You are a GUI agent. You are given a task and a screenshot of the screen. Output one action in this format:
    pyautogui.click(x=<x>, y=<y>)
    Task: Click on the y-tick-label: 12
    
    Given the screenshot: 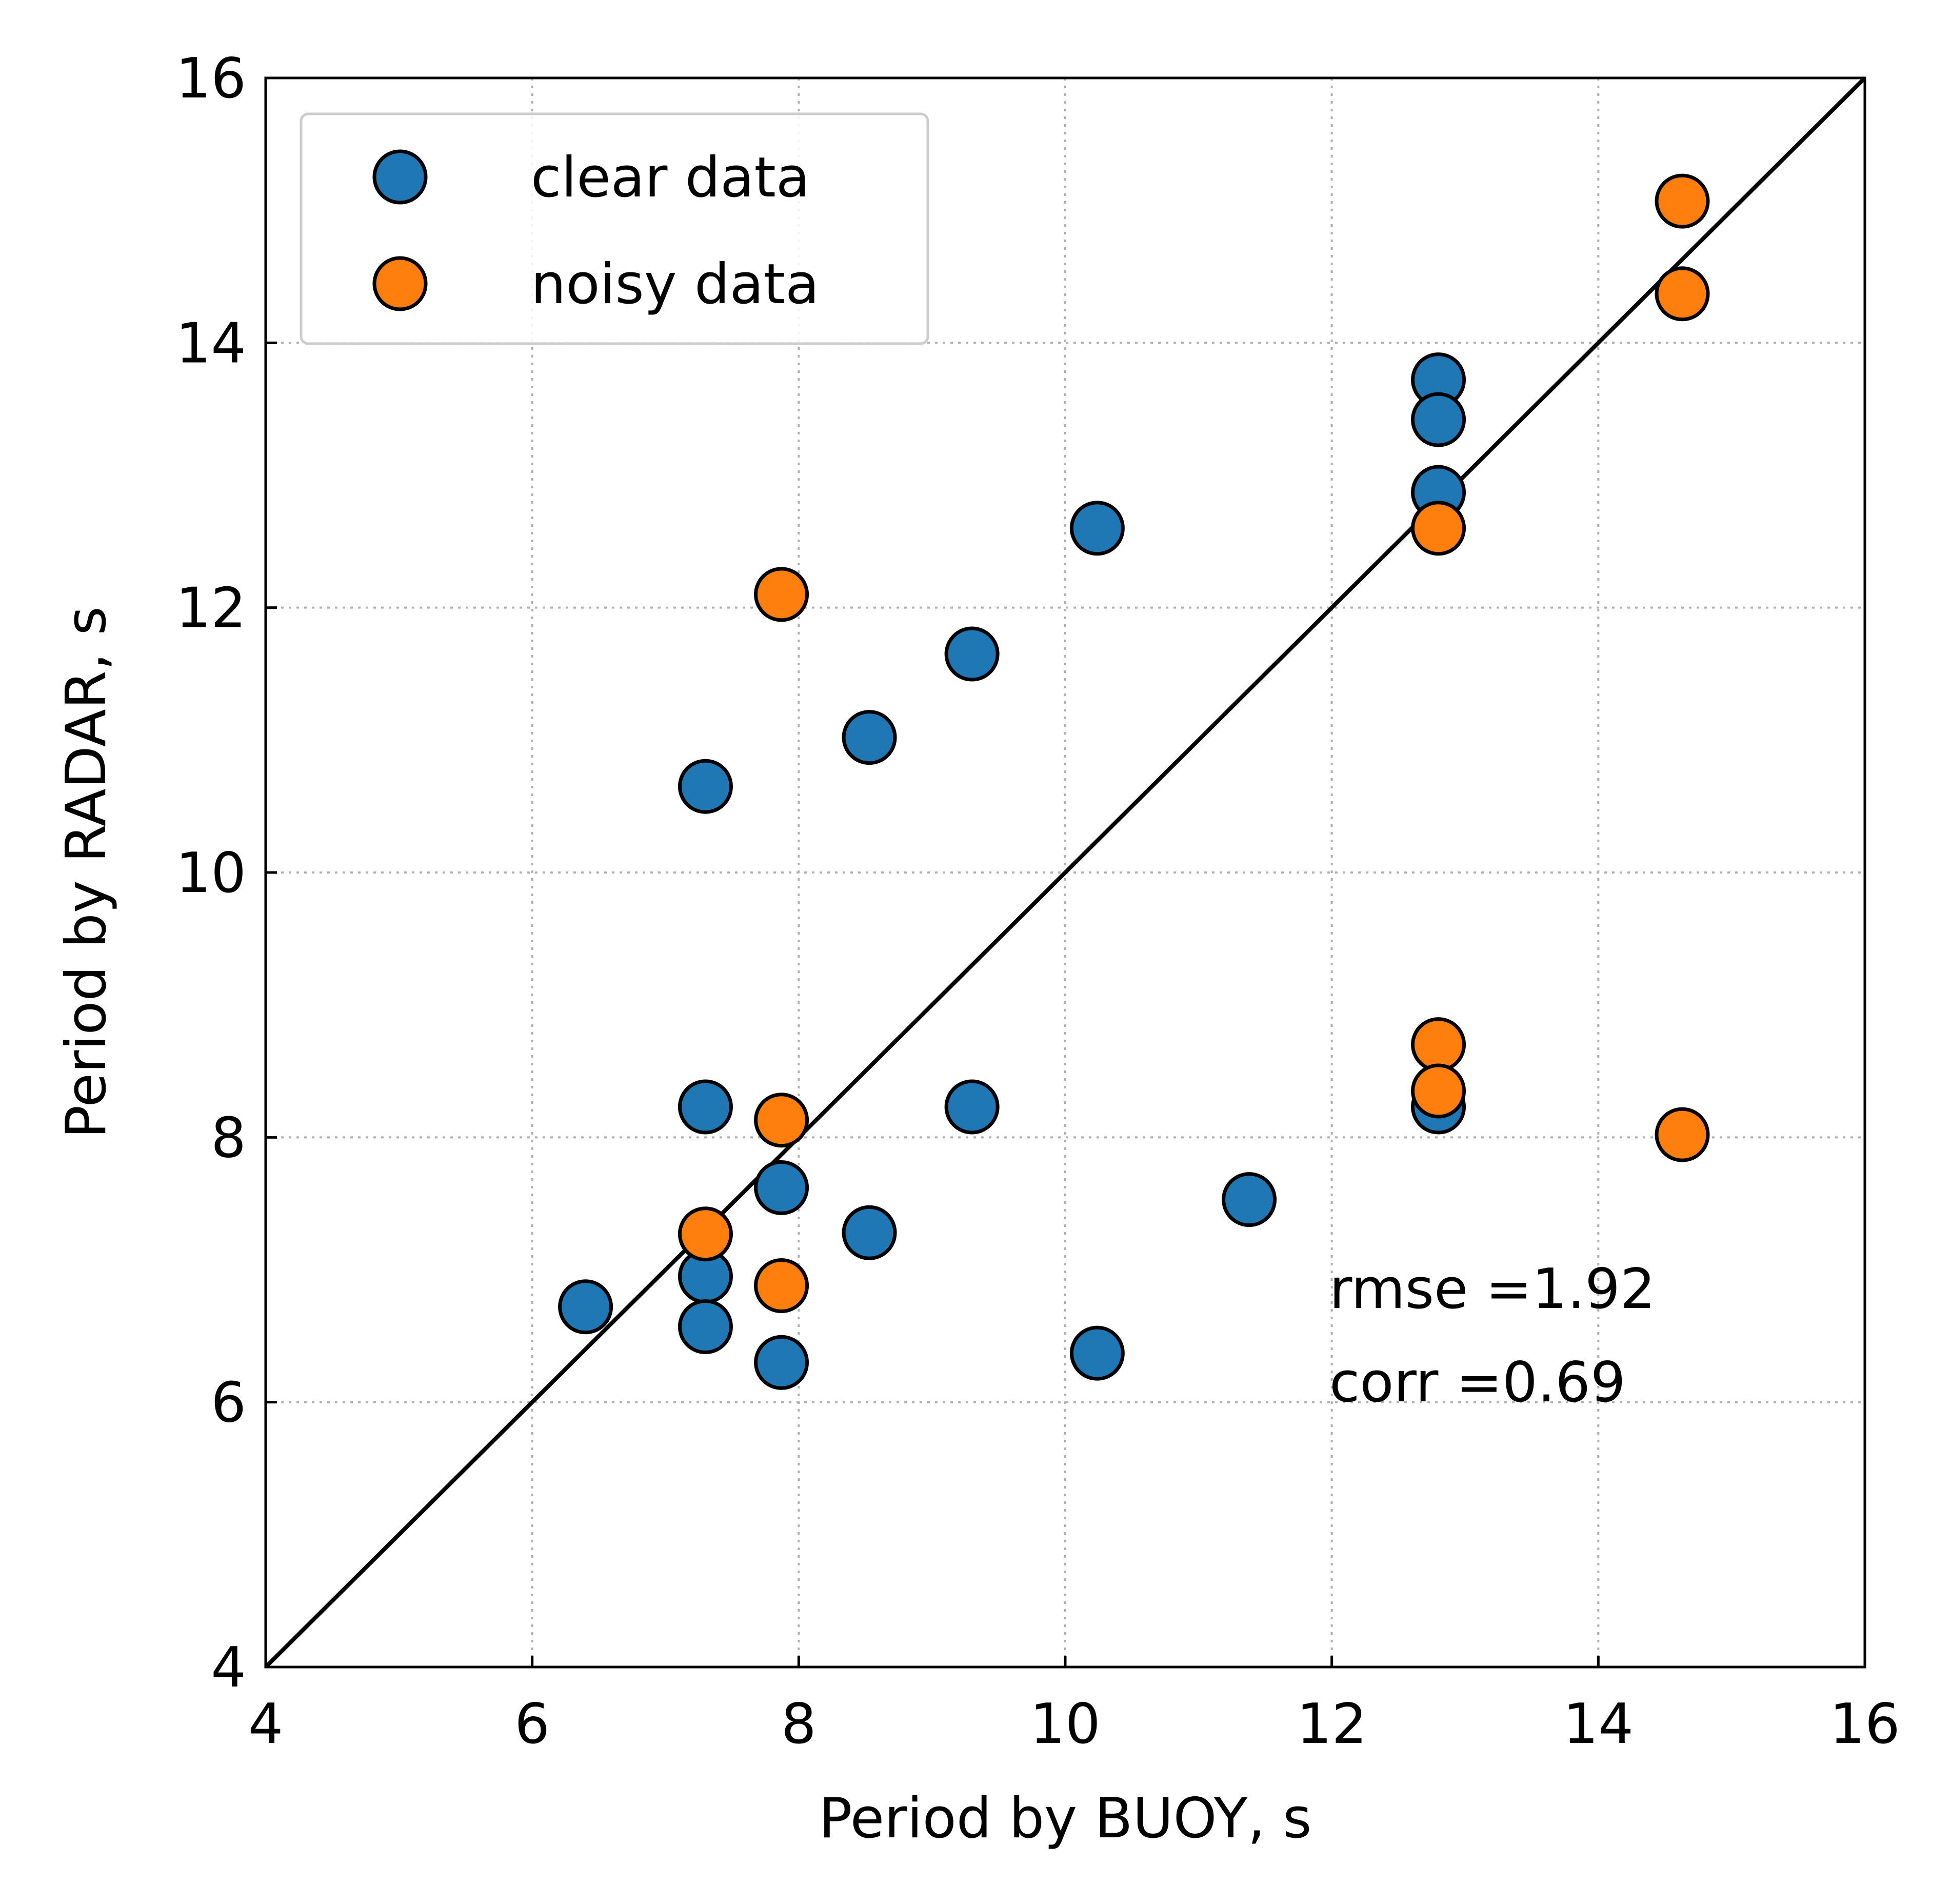 What is the action you would take?
    pyautogui.click(x=211, y=609)
    